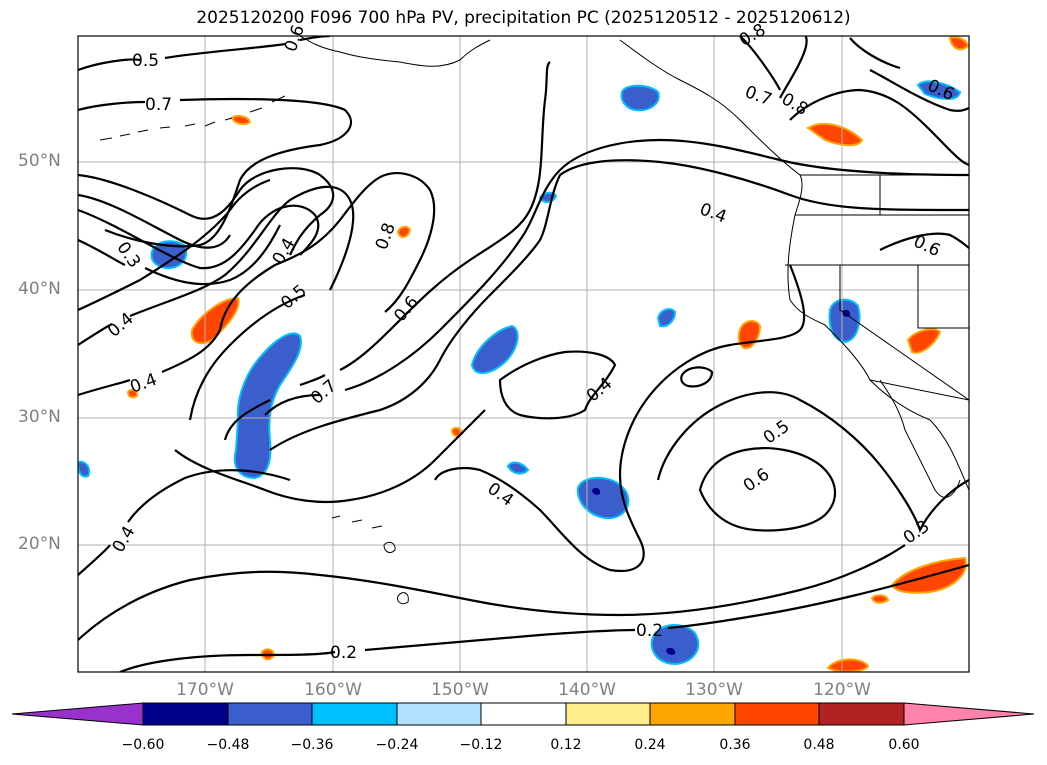  I want to click on colorbar-tick: −0.36, so click(312, 745).